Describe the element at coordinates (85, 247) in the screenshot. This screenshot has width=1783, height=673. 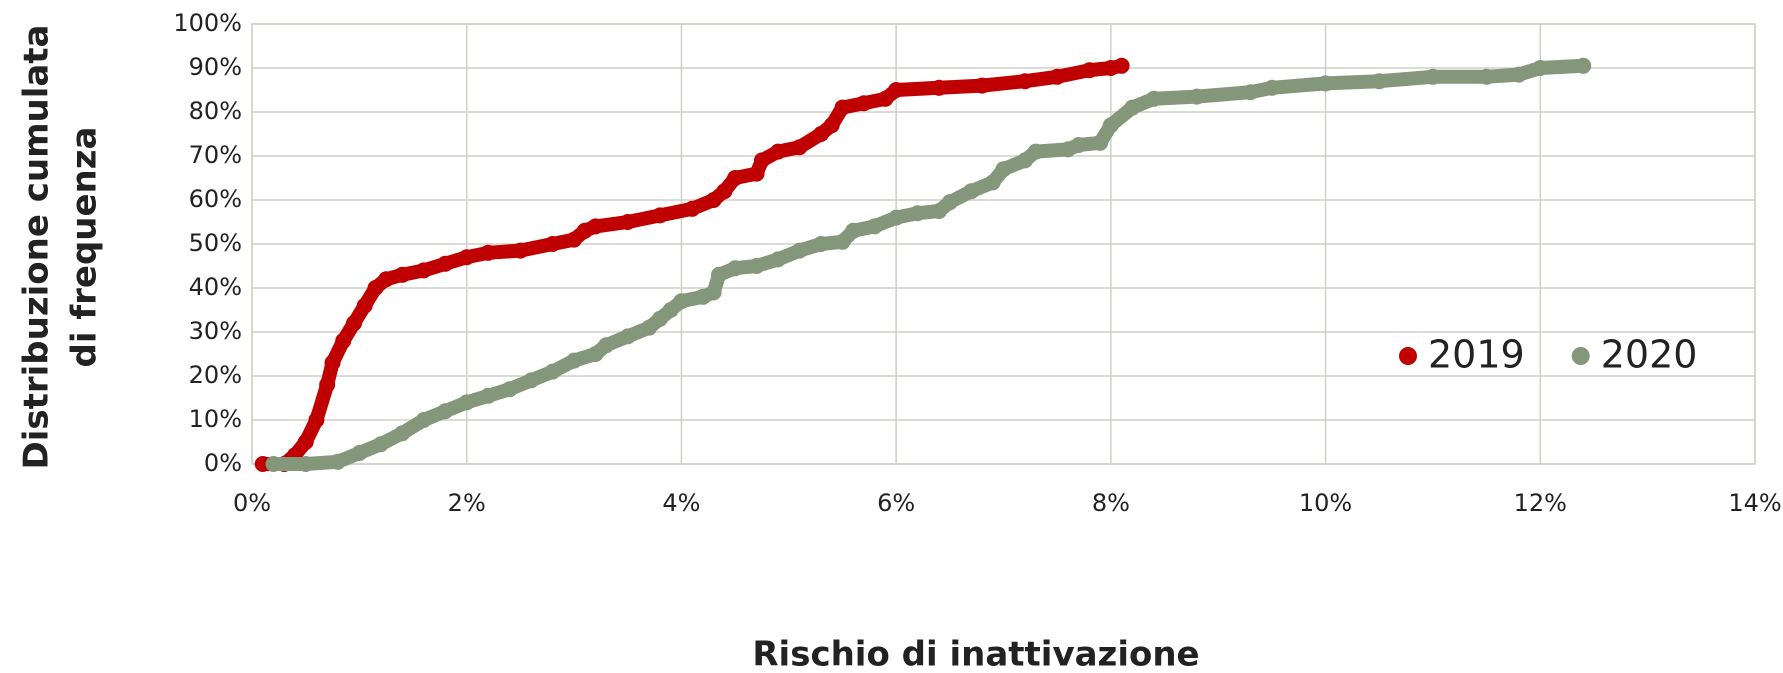
I see `y-axis-title: di frequenza` at that location.